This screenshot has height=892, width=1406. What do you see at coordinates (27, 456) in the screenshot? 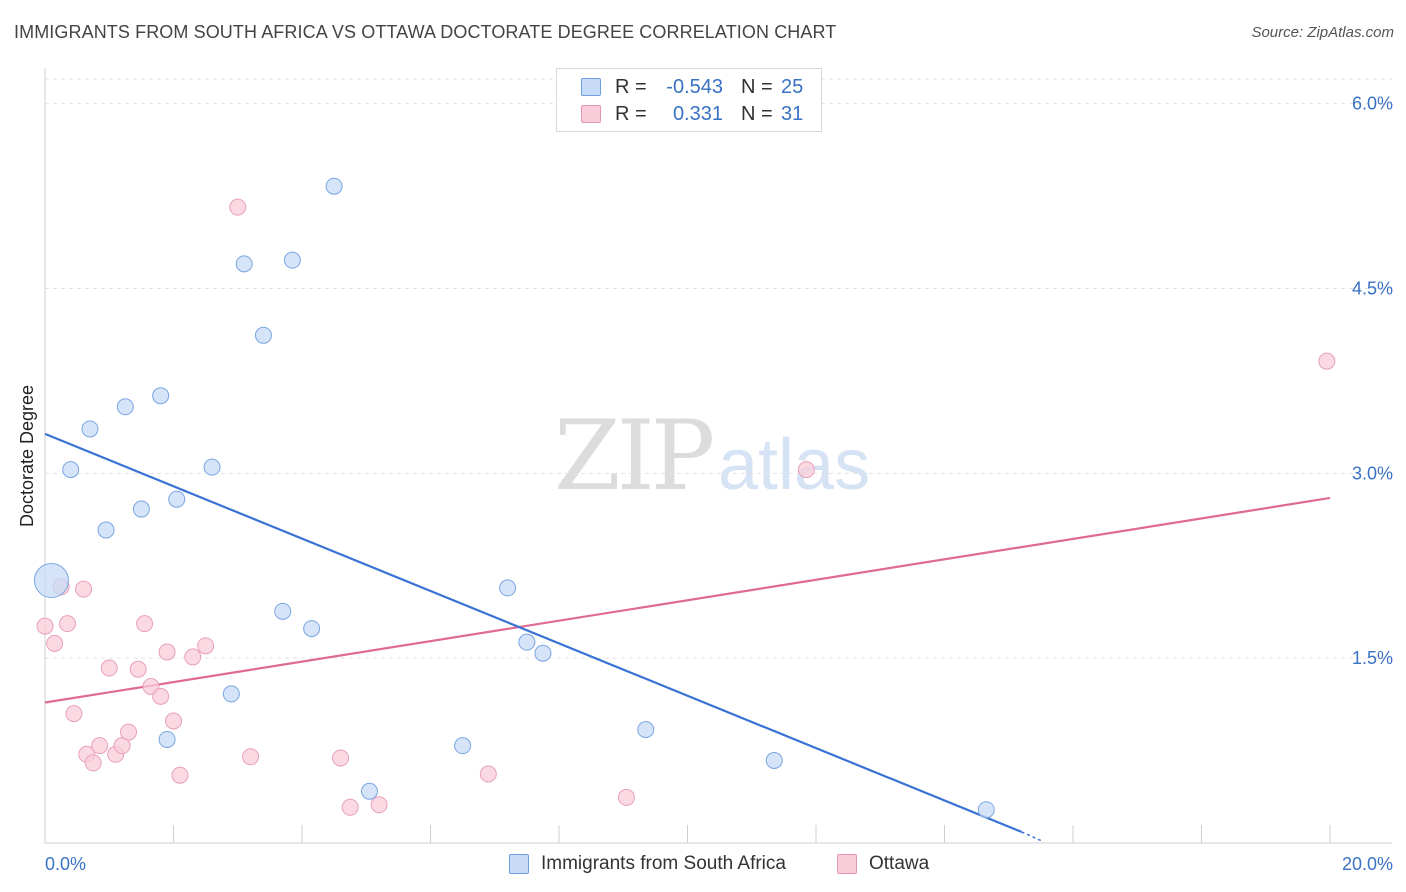
I see `y-axis-title: Doctorate Degree` at bounding box center [27, 456].